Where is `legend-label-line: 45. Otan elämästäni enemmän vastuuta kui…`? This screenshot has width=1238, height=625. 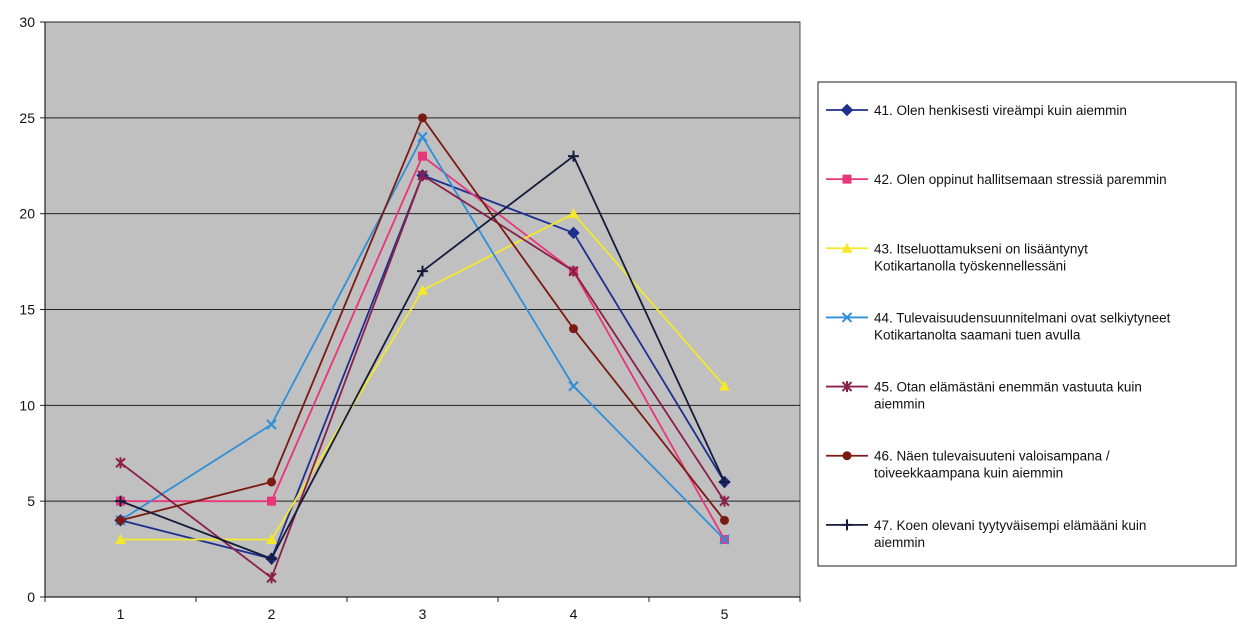
legend-label-line: 45. Otan elämästäni enemmän vastuuta kui… is located at coordinates (1008, 387).